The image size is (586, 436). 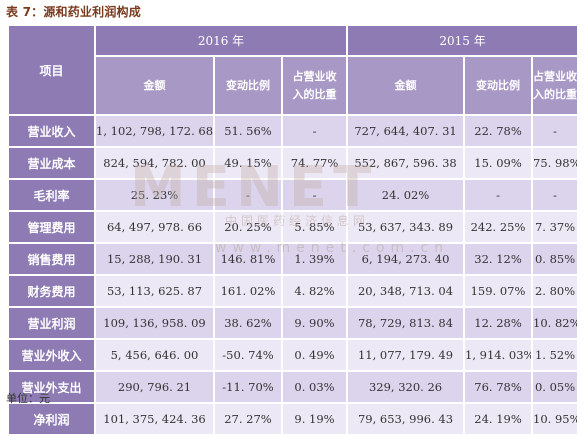 What do you see at coordinates (248, 85) in the screenshot?
I see `header-change-2016: 变动比例` at bounding box center [248, 85].